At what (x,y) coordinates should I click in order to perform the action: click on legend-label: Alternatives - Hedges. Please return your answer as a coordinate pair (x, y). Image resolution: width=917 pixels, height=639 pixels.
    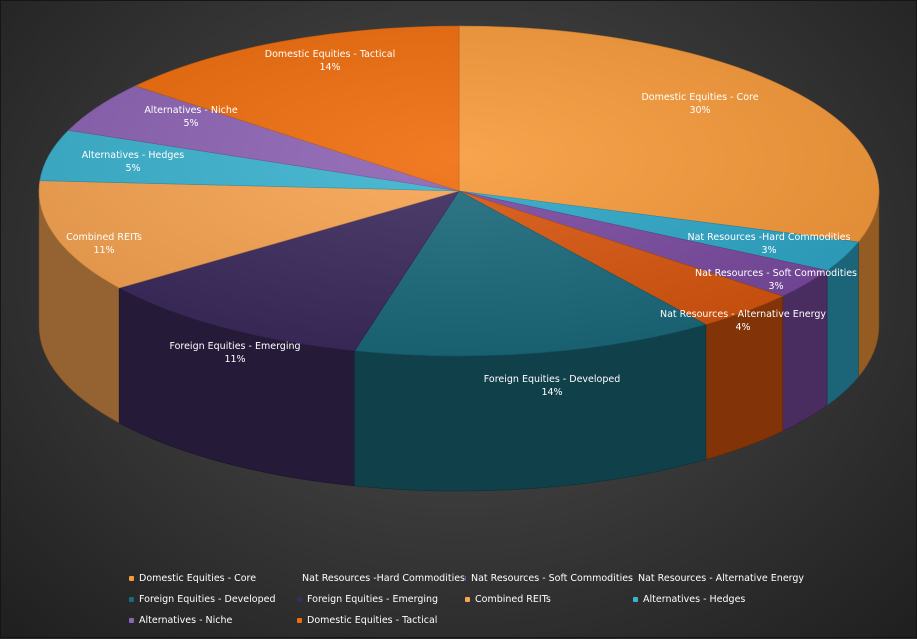
    Looking at the image, I should click on (694, 599).